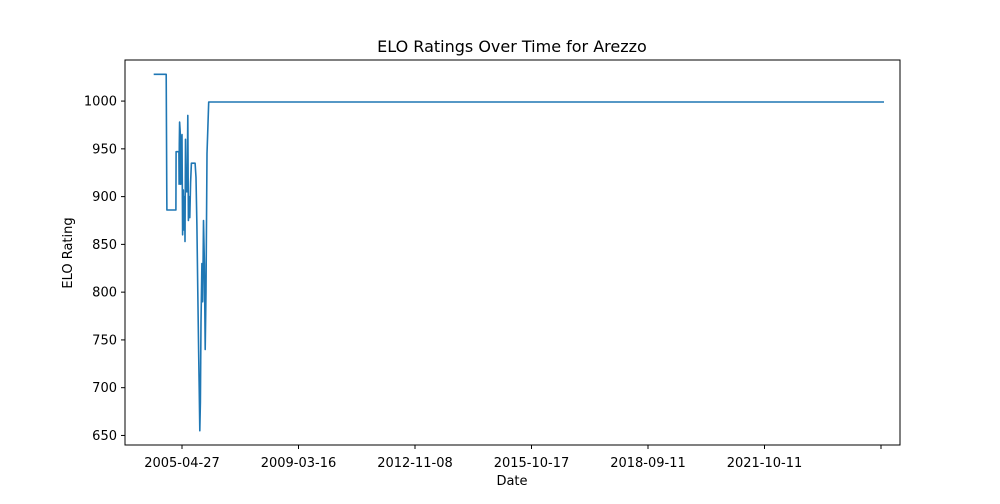  Describe the element at coordinates (104, 436) in the screenshot. I see `y-tick-label: 650` at that location.